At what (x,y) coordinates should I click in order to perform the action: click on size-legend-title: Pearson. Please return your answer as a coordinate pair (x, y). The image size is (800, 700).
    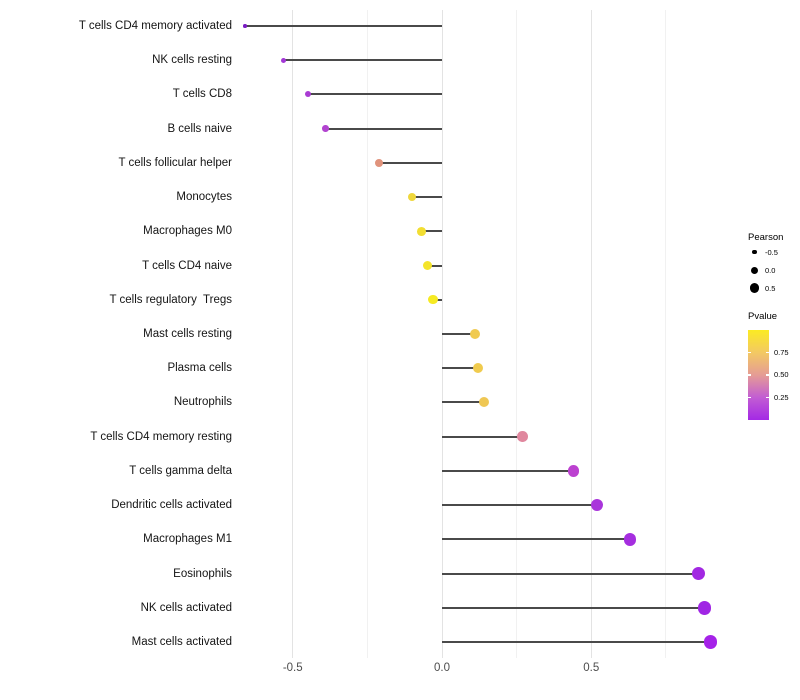
    Looking at the image, I should click on (766, 237).